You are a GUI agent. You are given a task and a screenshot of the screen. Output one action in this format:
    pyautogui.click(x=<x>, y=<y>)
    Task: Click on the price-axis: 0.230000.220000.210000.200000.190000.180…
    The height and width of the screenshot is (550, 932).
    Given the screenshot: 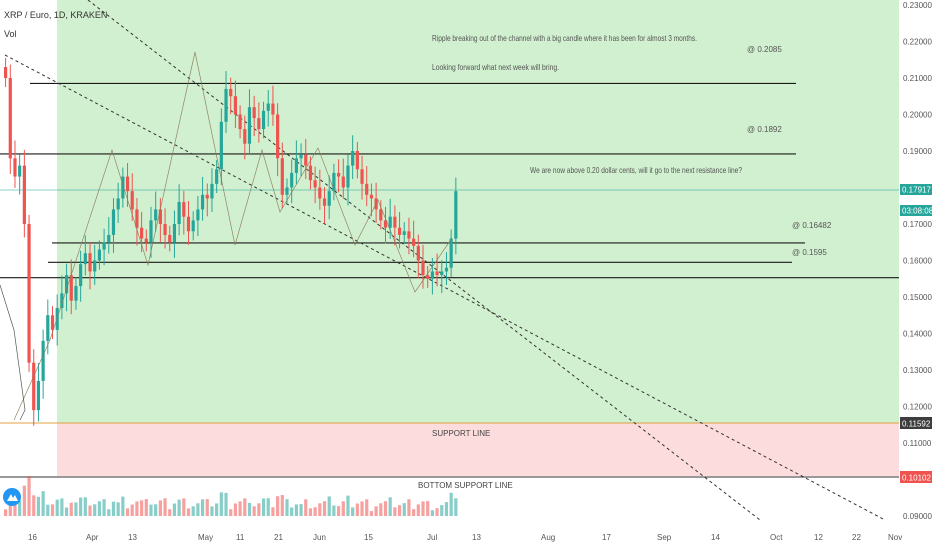 What is the action you would take?
    pyautogui.click(x=917, y=261)
    